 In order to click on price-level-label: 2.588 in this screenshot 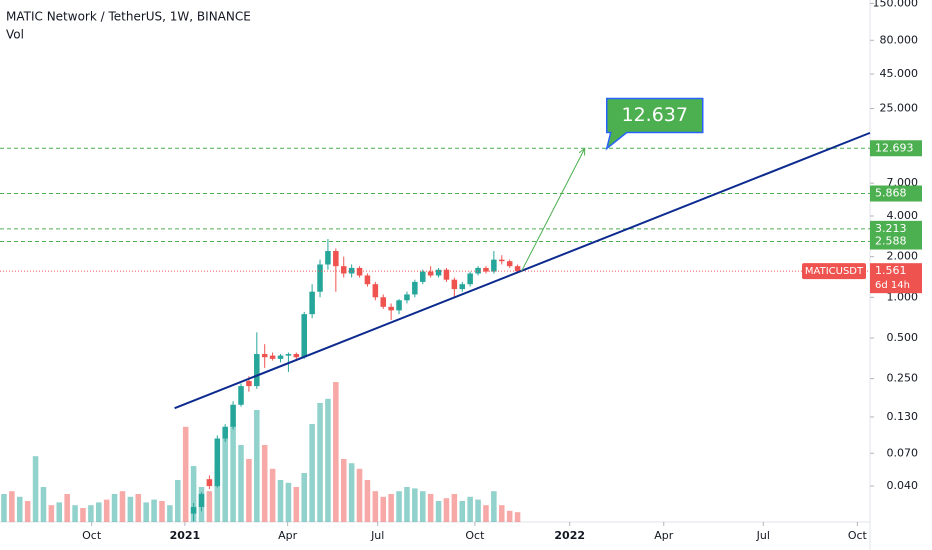, I will do `click(891, 241)`.